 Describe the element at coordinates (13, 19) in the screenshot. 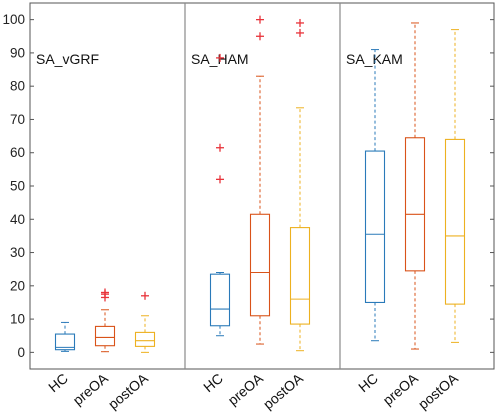

I see `y-tick-label-100: 100` at that location.